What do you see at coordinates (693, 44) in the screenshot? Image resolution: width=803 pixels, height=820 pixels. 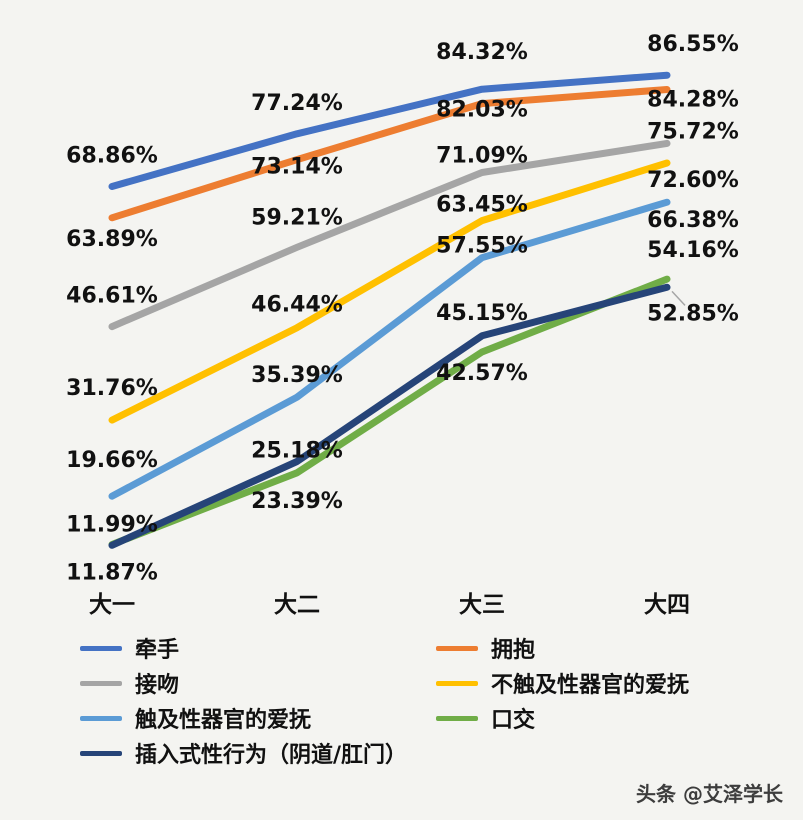 I see `data-label-series0-pt3: 86.55%` at bounding box center [693, 44].